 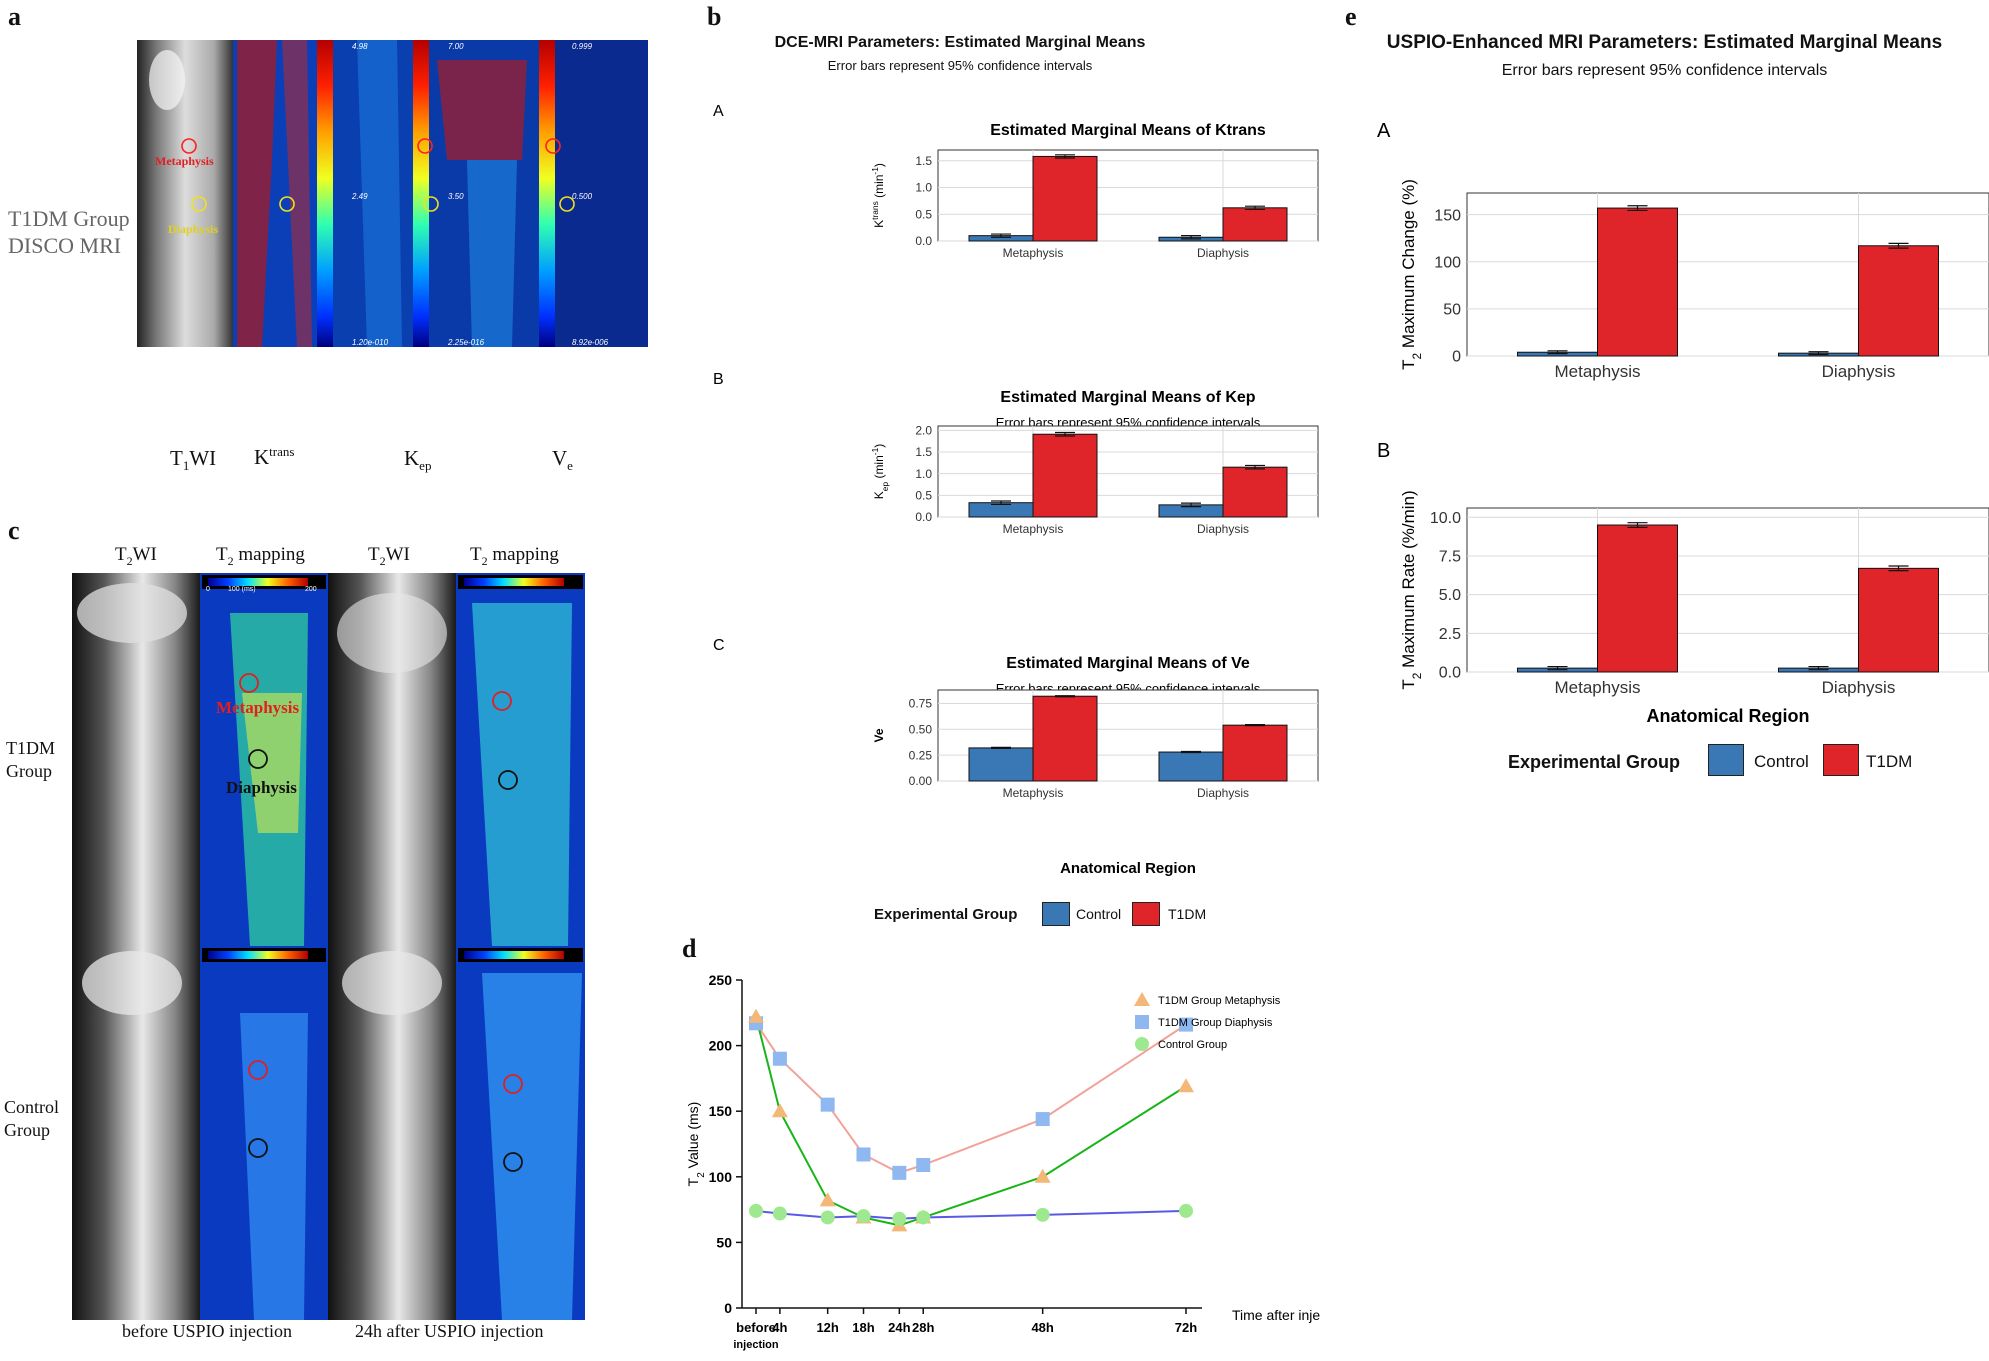 I want to click on y-tick-label: 0.75, so click(x=921, y=704).